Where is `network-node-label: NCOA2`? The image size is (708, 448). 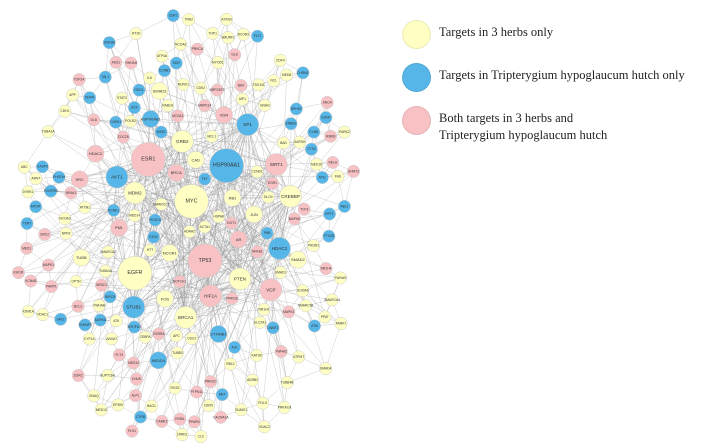 network-node-label: NCOA2 is located at coordinates (181, 44).